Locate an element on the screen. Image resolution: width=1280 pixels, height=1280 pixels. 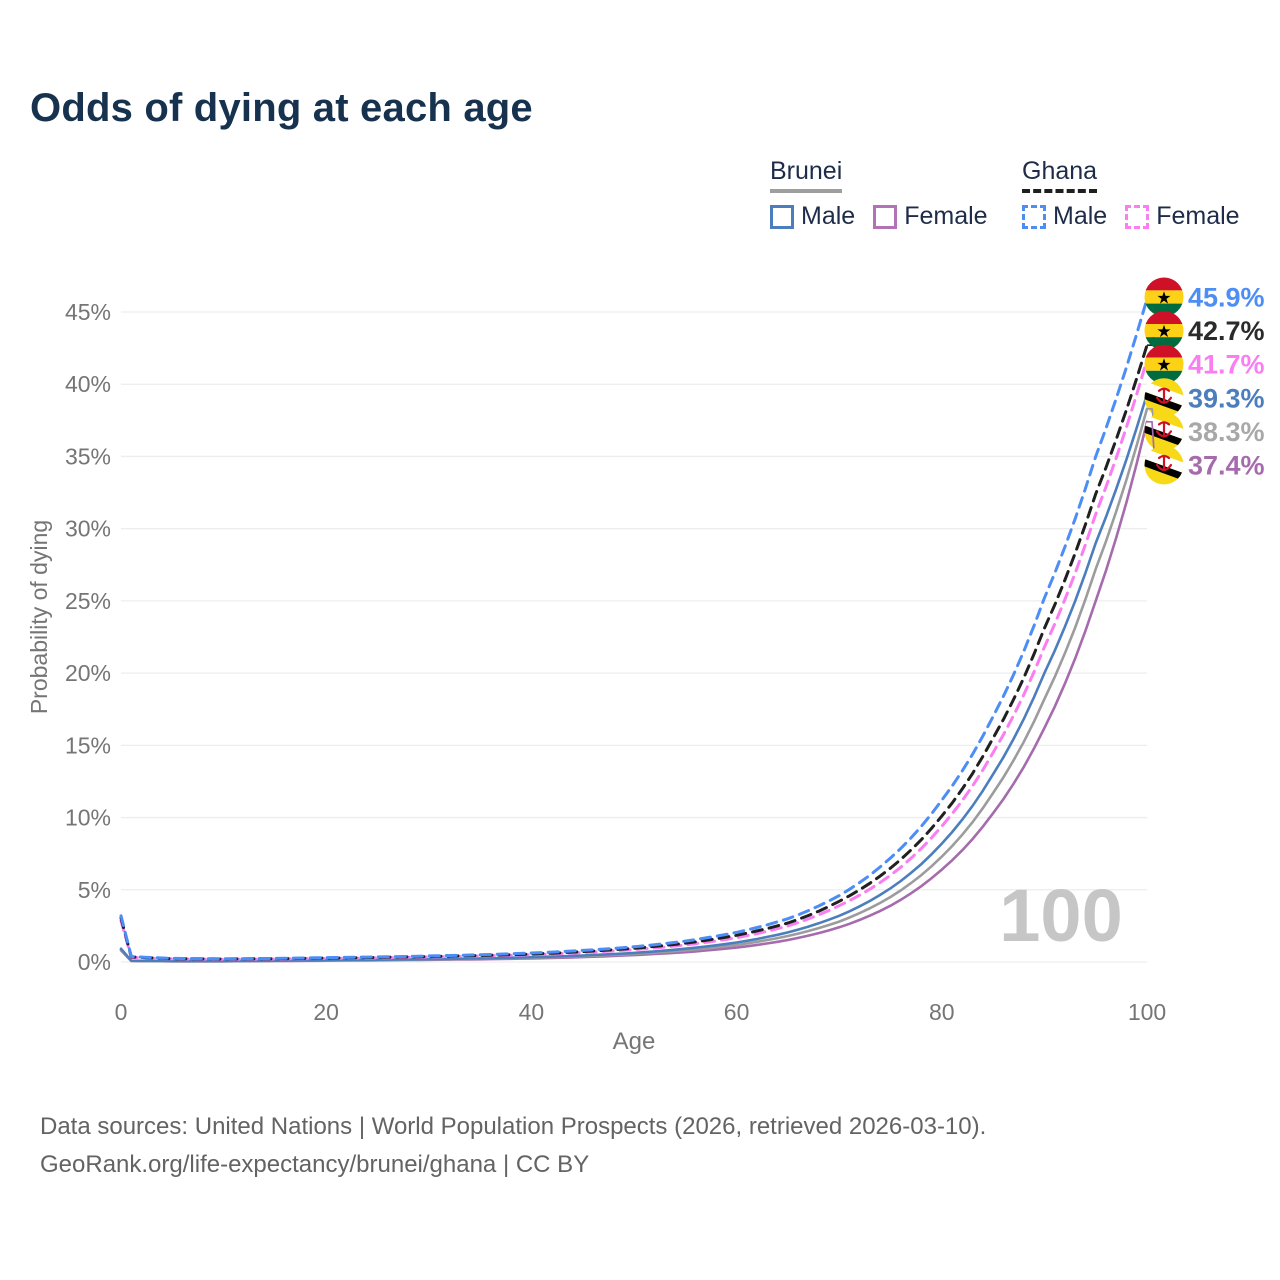
page-title: Odds of dying at each age is located at coordinates (281, 108).